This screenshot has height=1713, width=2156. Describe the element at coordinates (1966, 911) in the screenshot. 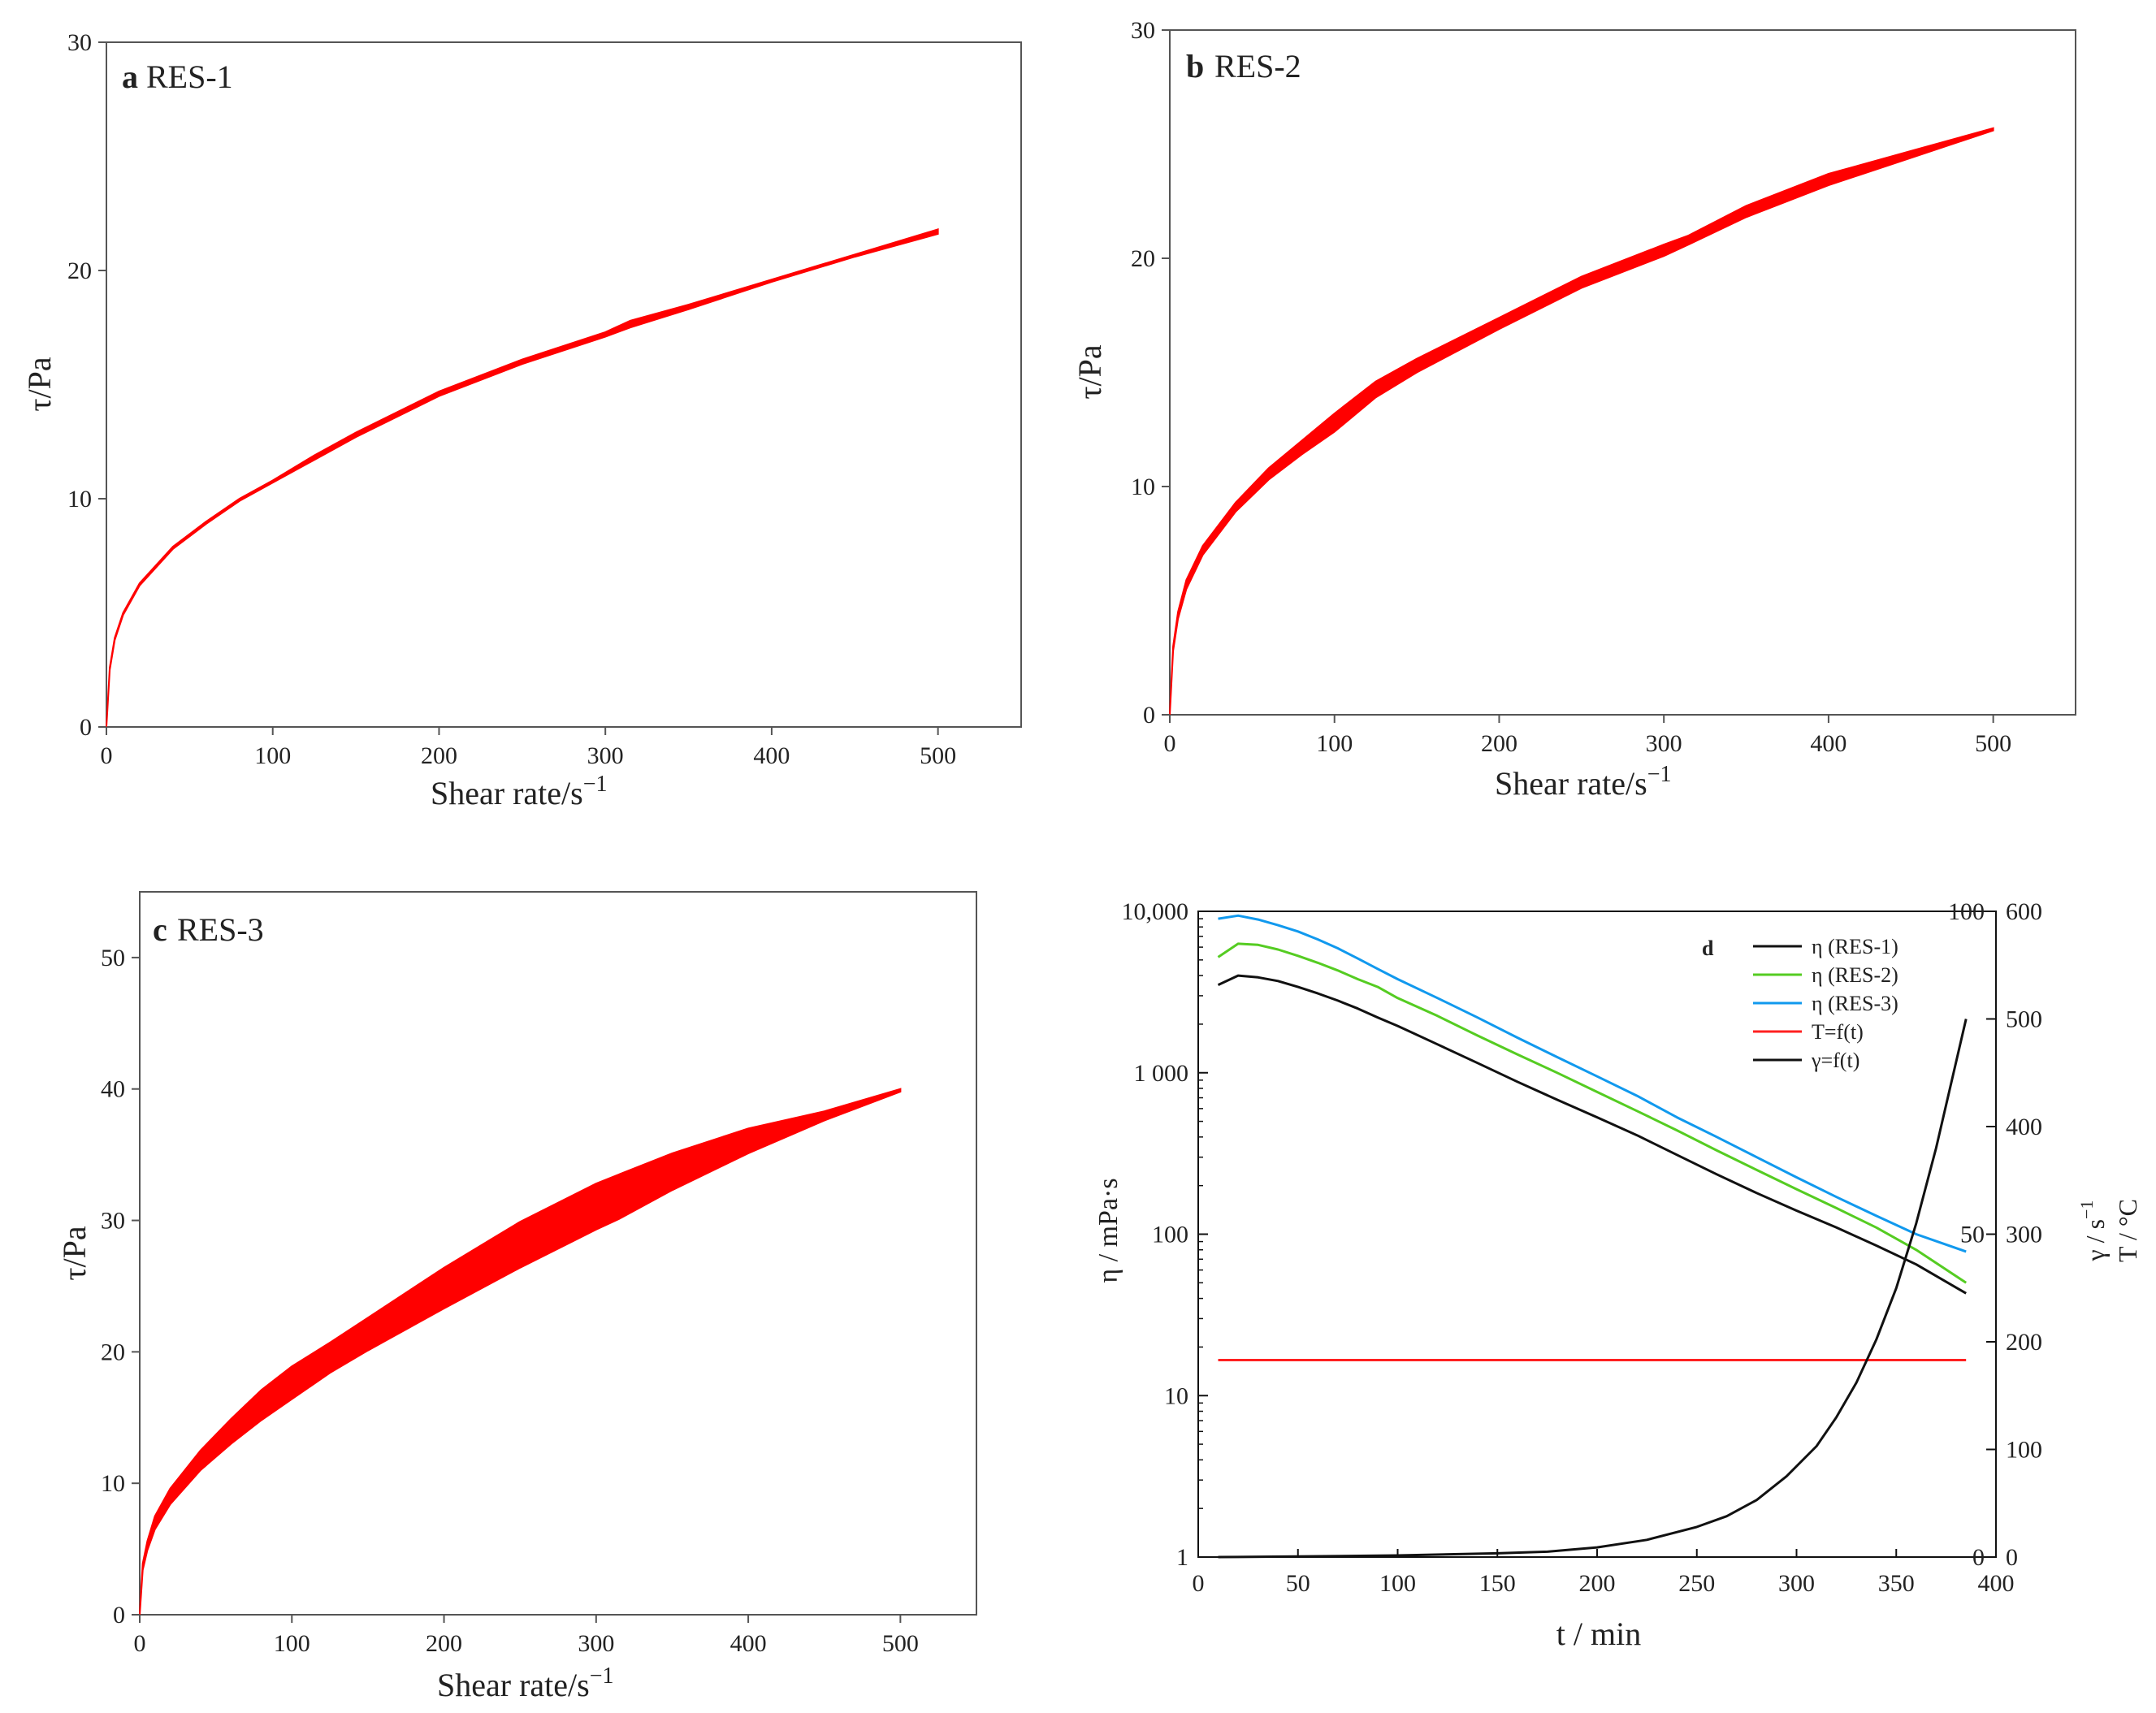

I see `y-right-temperature-tick-label: 100` at that location.